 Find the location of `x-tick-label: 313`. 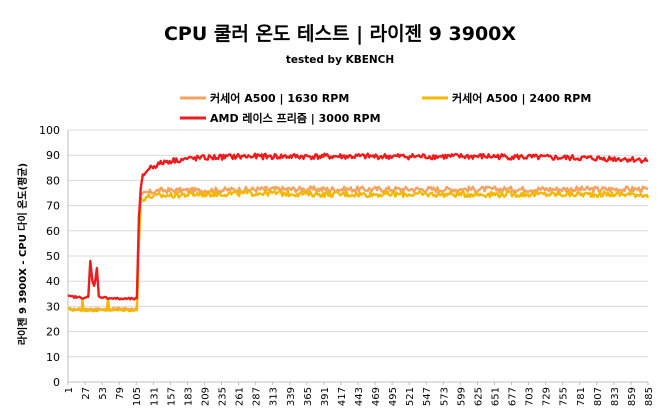

x-tick-label: 313 is located at coordinates (274, 396).